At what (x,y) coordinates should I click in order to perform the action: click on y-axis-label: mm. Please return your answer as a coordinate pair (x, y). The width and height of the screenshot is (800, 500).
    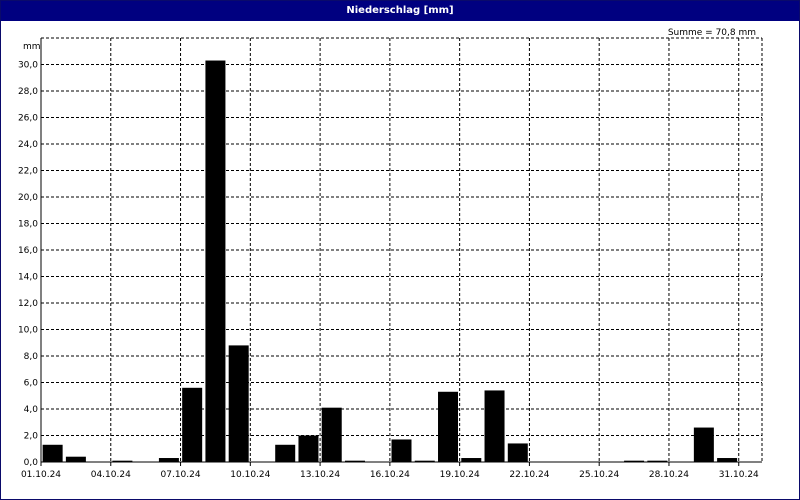
    Looking at the image, I should click on (32, 47).